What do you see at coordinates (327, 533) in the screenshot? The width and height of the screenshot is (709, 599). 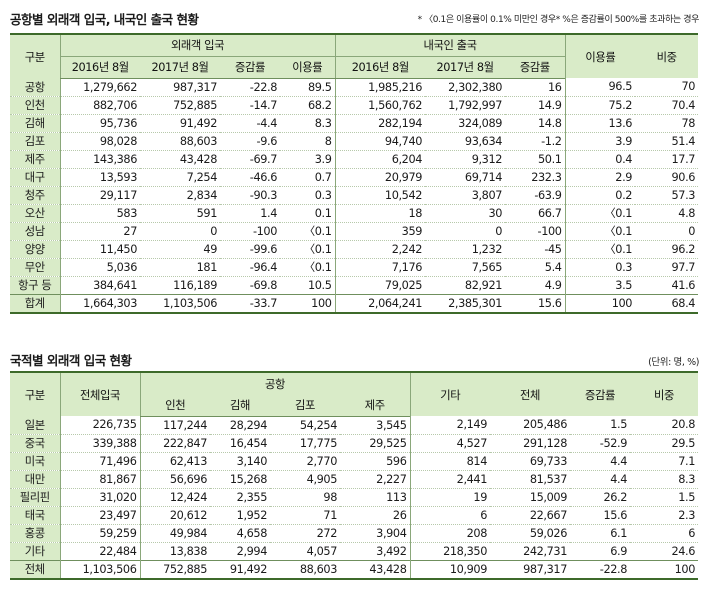 I see `table-cell: 272` at bounding box center [327, 533].